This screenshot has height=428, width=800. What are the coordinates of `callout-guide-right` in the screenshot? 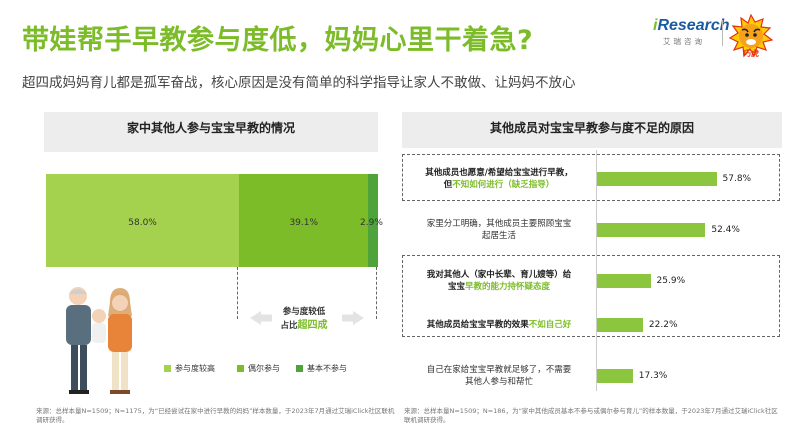 It's located at (376, 293).